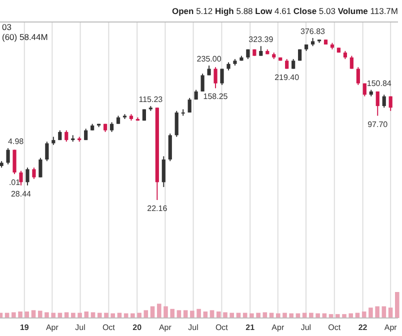  What do you see at coordinates (14, 183) in the screenshot?
I see `annotation: .01` at bounding box center [14, 183].